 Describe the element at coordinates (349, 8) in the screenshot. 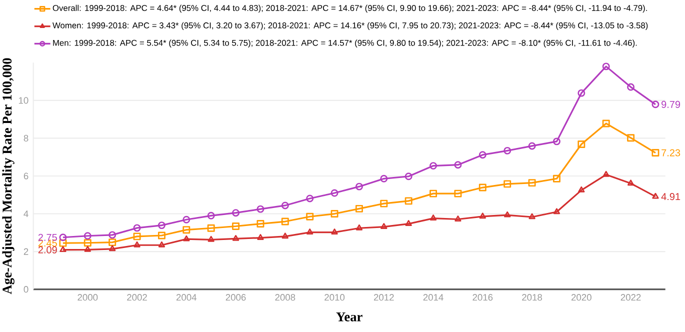

I see `legend-label: Overall: 1999-2018: APC = 4.64* (95% CI, 4.44 to 4.83); 2018-2021: APC = 14.67* (95% CI, 9.90 to 19.66); 2021-2023: APC = -8.44* (95% CI, -11.94 to -4.79).` at that location.